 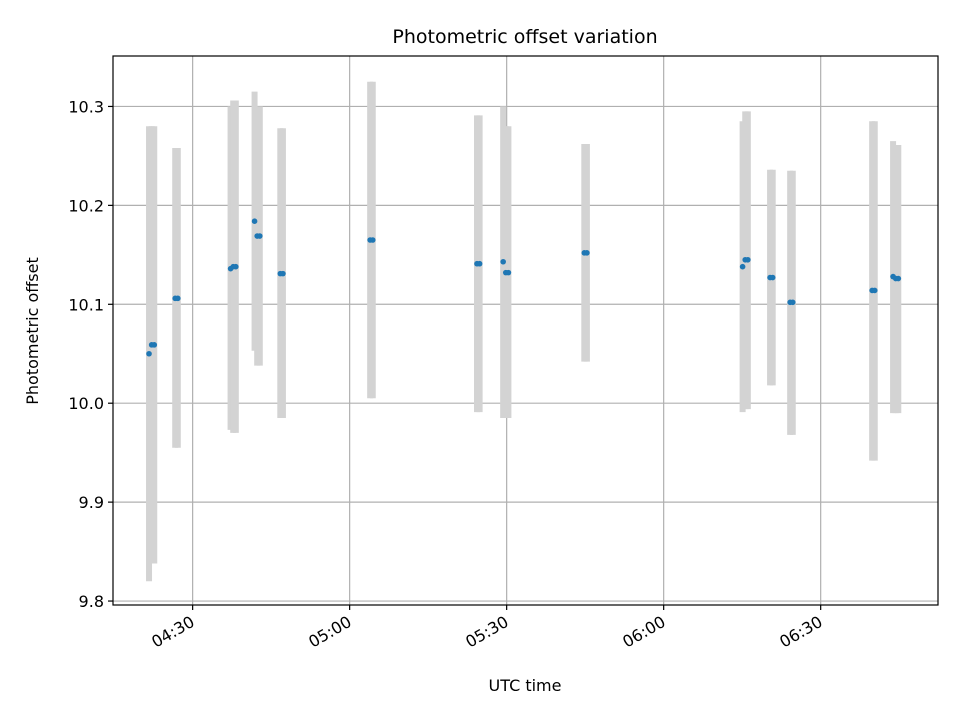 I want to click on y-axis-label: Photometric offset, so click(x=32, y=331).